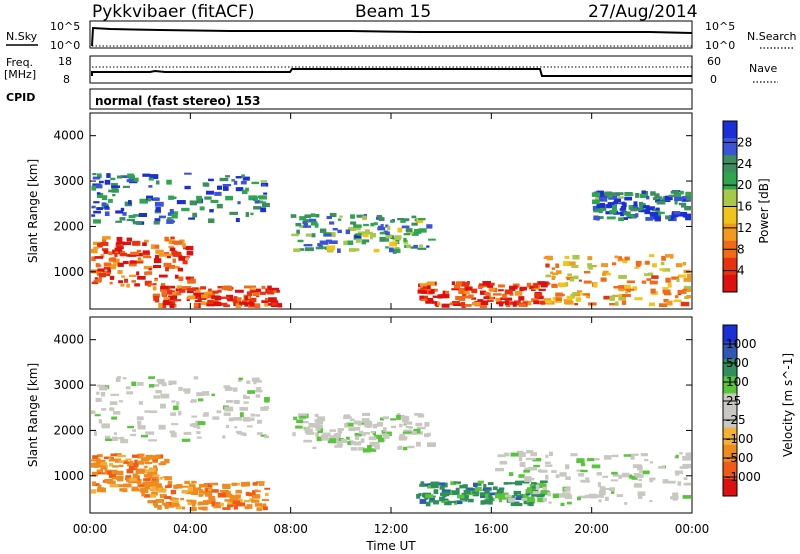  Describe the element at coordinates (20, 97) in the screenshot. I see `cpid-label: CPID` at that location.